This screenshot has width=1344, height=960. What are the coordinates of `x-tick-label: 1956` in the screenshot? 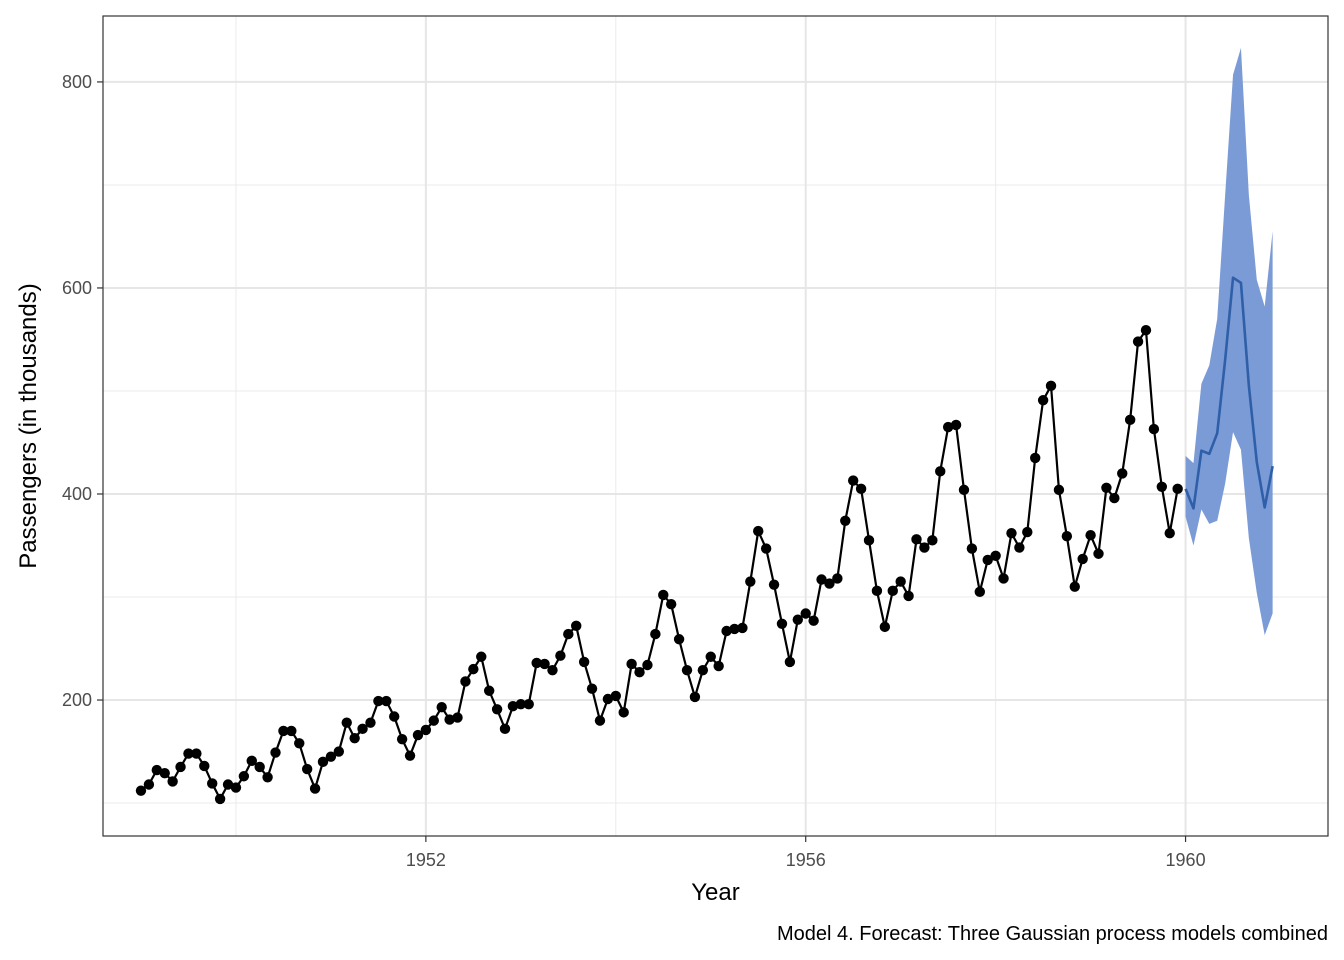 It's located at (806, 860).